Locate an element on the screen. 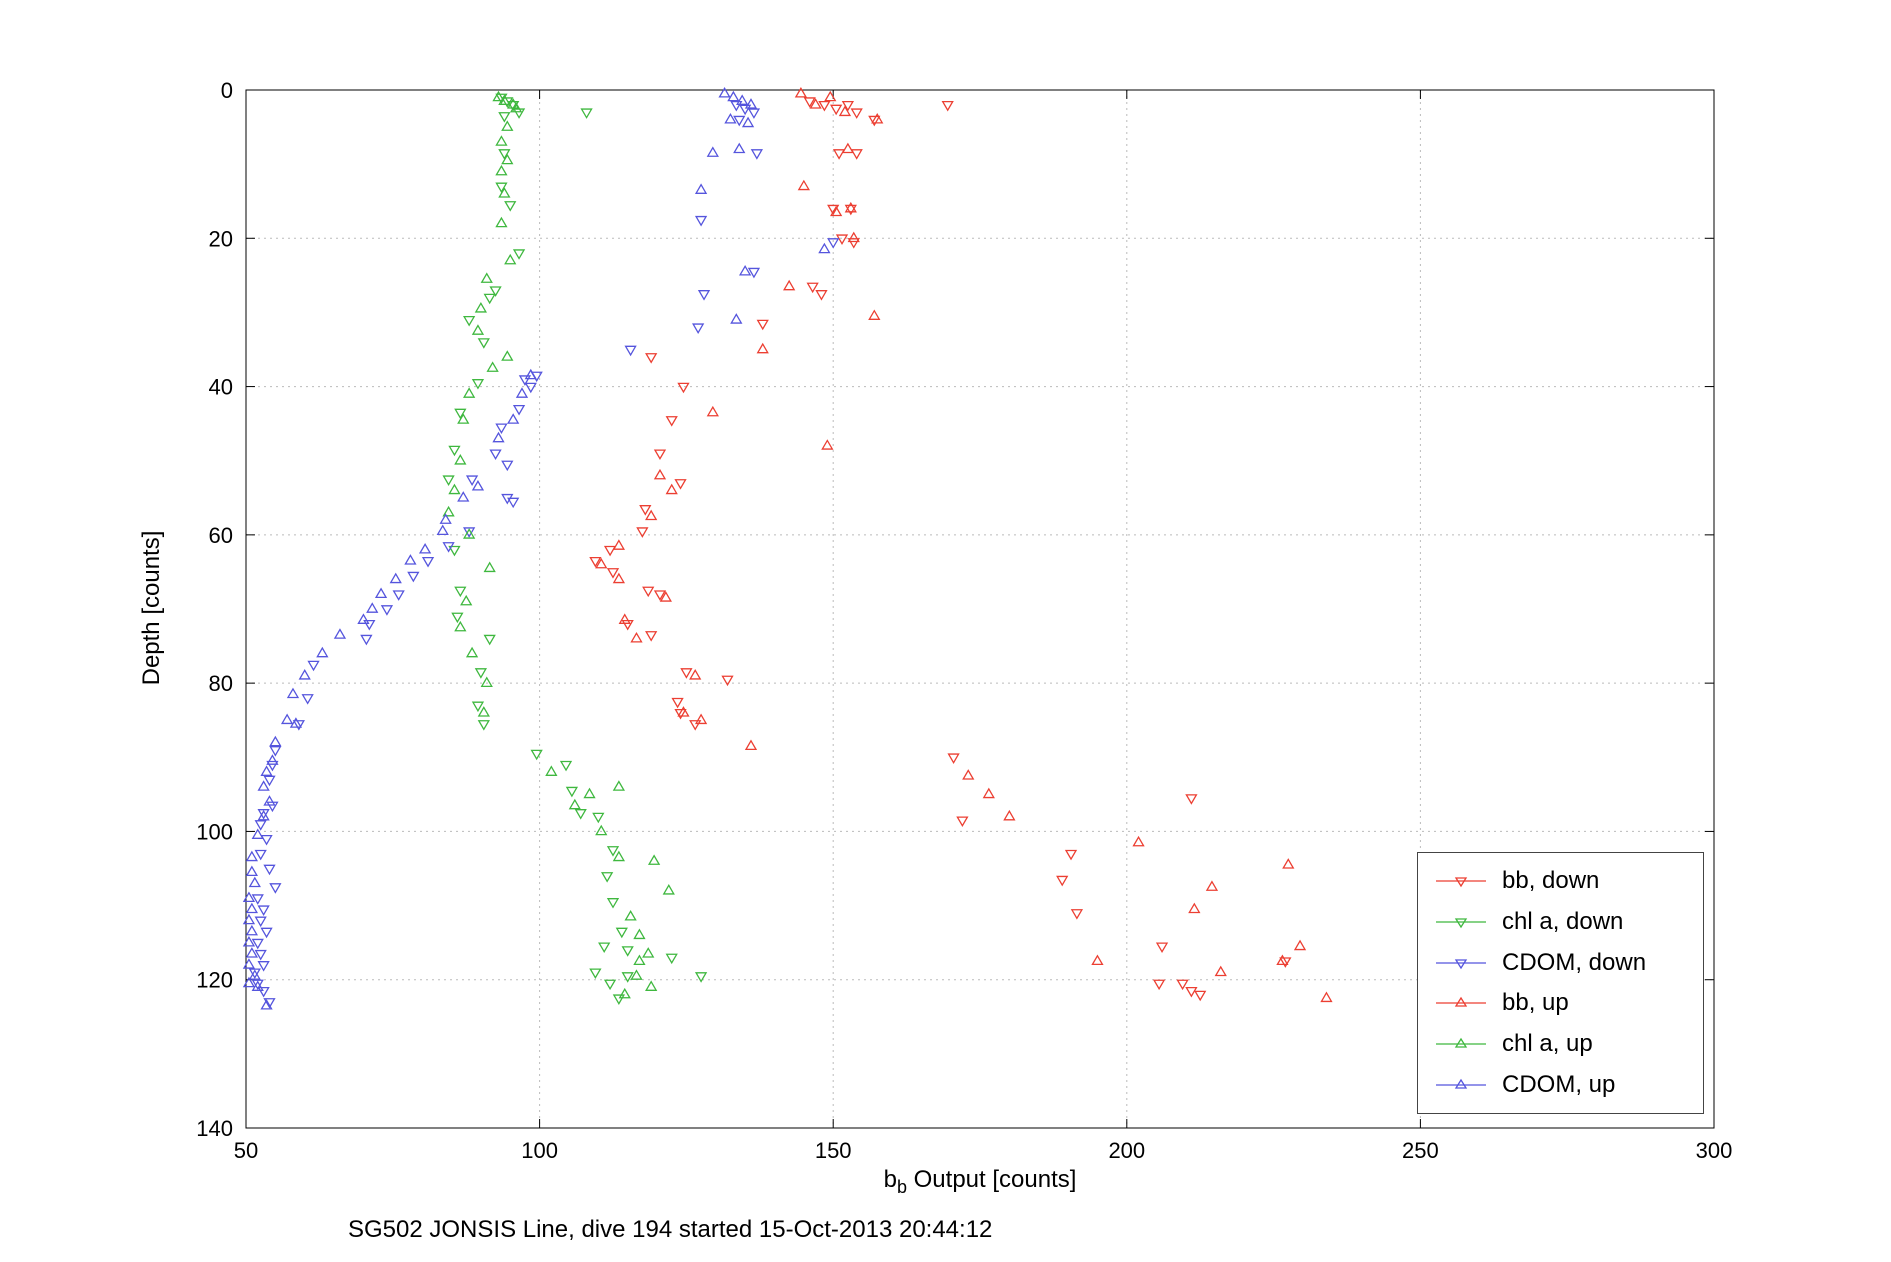 The width and height of the screenshot is (1891, 1262). legend-entry: chl a, up is located at coordinates (1560, 1044).